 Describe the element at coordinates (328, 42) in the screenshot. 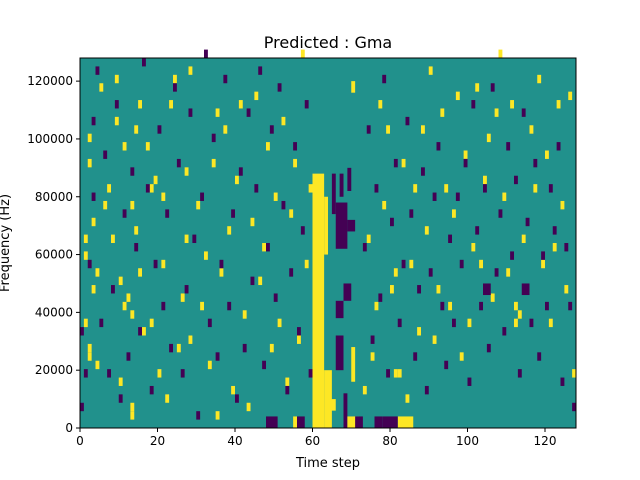

I see `chart-title: Predicted : Gma` at that location.